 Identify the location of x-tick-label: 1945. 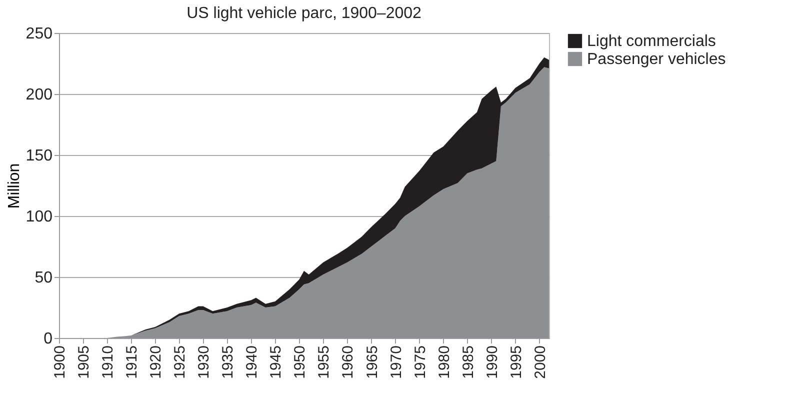
(276, 362).